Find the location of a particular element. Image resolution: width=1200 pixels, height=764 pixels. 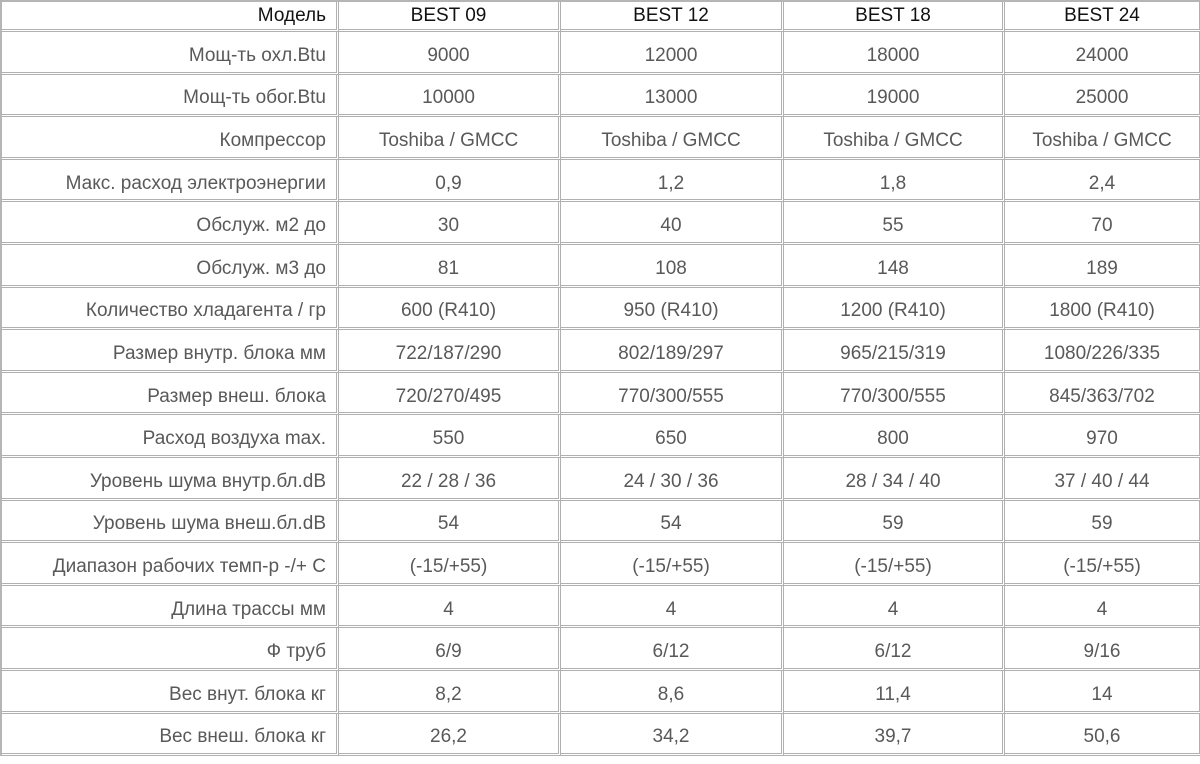

table-row: Обслуж. м3 до 81 108 148 189 is located at coordinates (601, 266).